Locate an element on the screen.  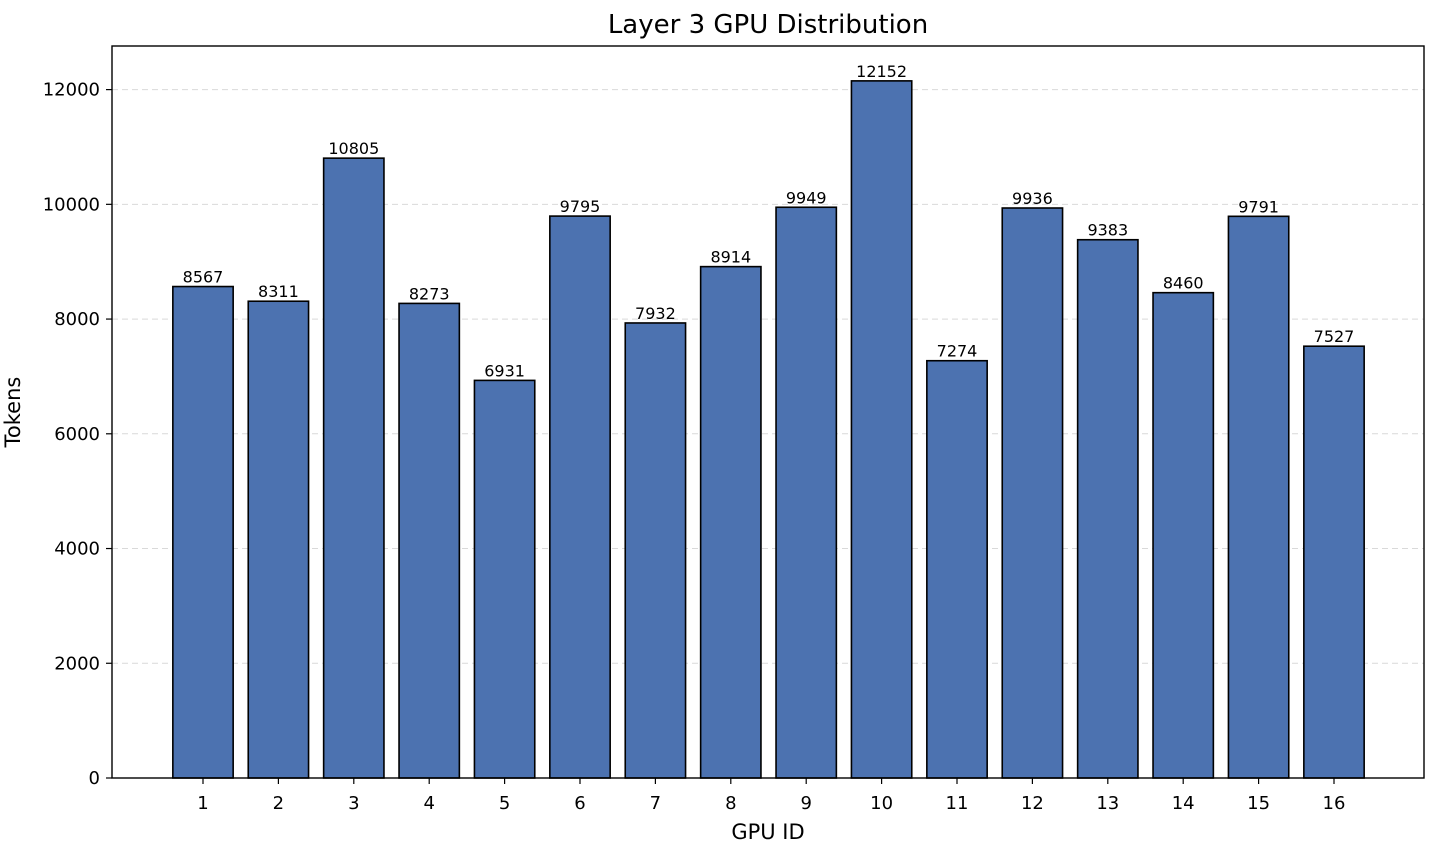
bar-value-label: 9936 is located at coordinates (1032, 198).